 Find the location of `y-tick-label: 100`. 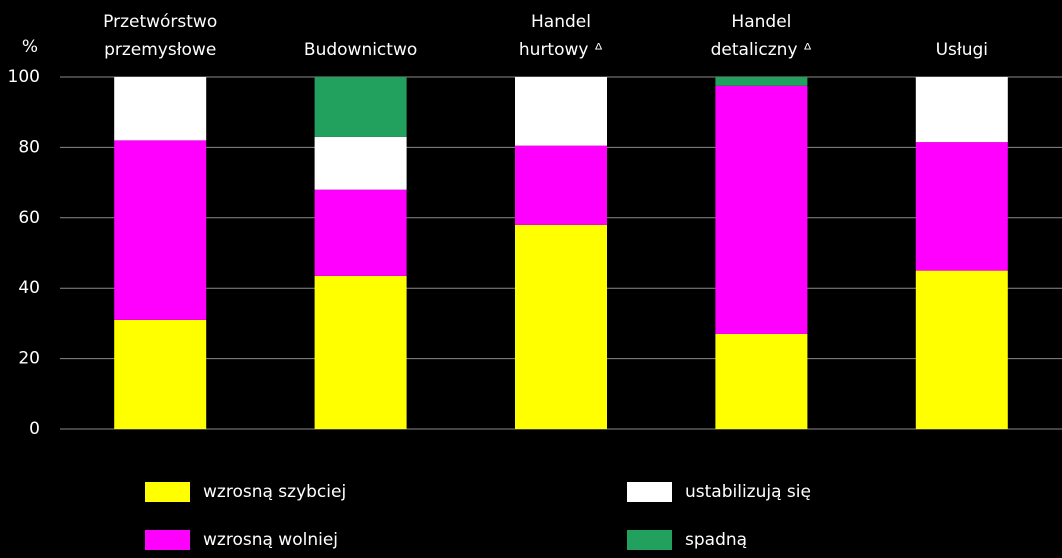

y-tick-label: 100 is located at coordinates (24, 77).